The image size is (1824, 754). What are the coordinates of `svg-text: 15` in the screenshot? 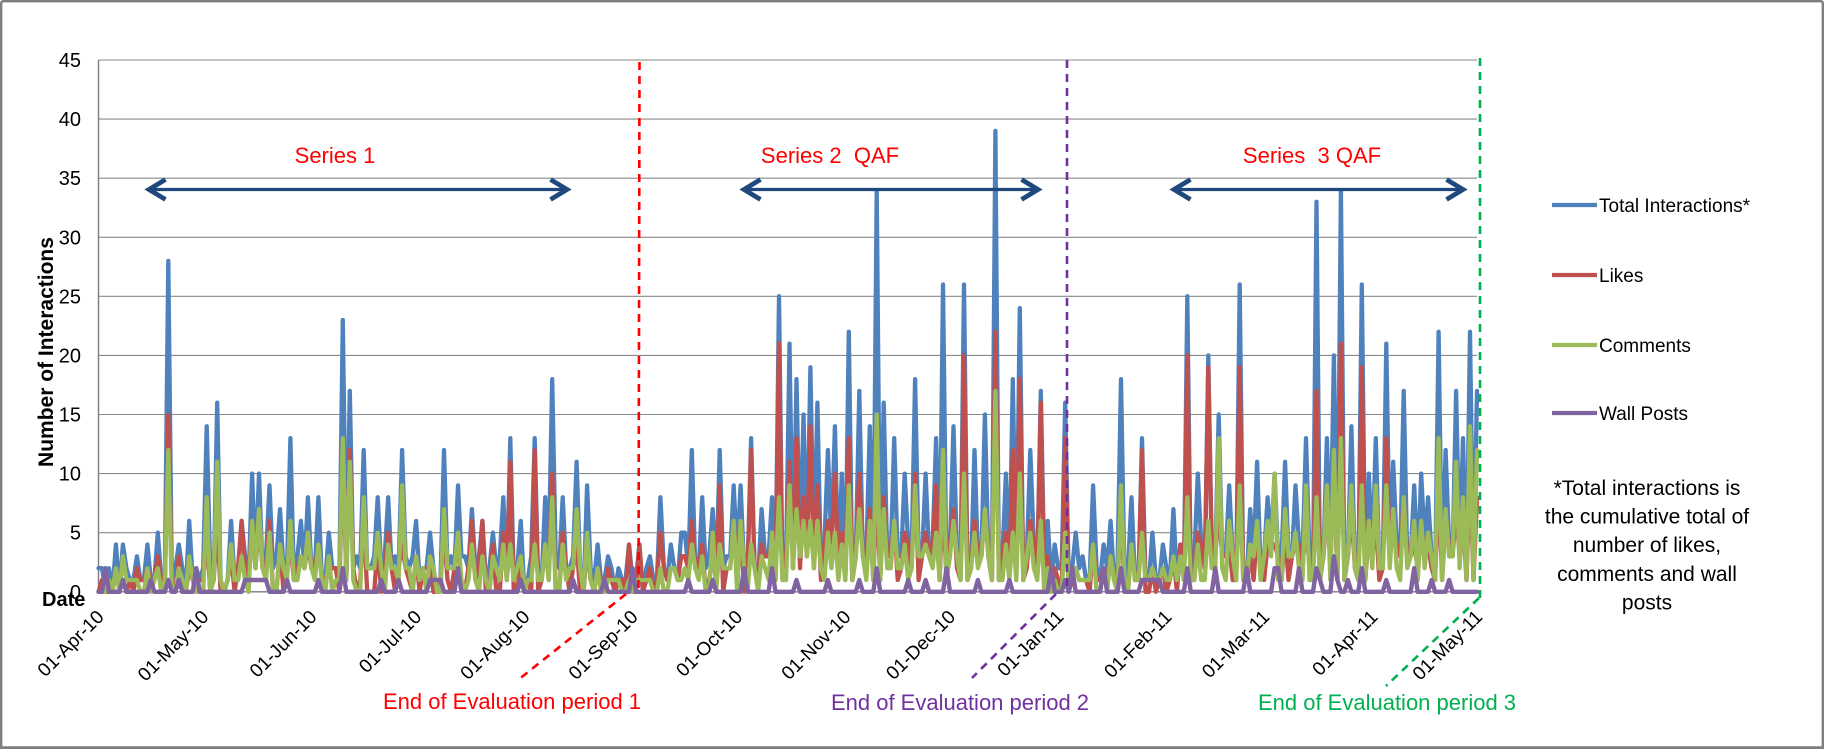 It's located at (70, 416).